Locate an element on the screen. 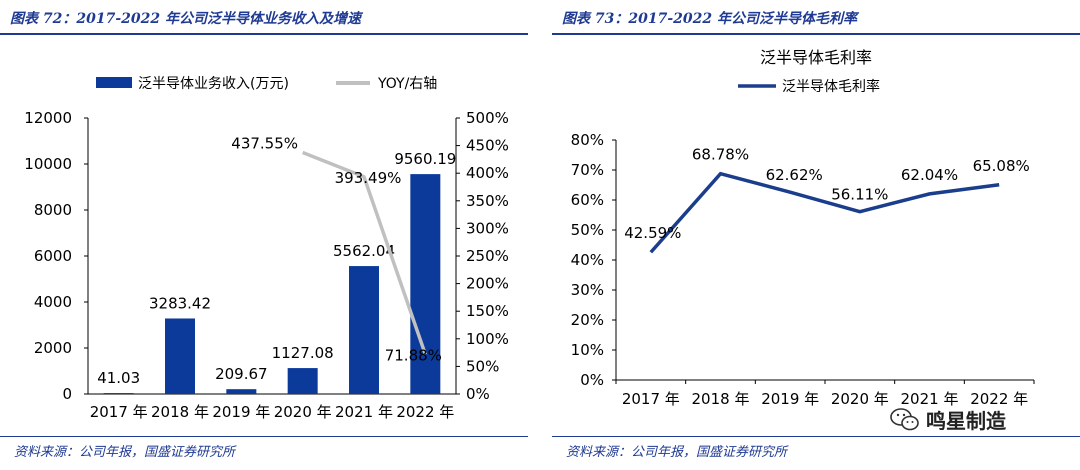  left-y-tick-label: 2000 is located at coordinates (53, 348).